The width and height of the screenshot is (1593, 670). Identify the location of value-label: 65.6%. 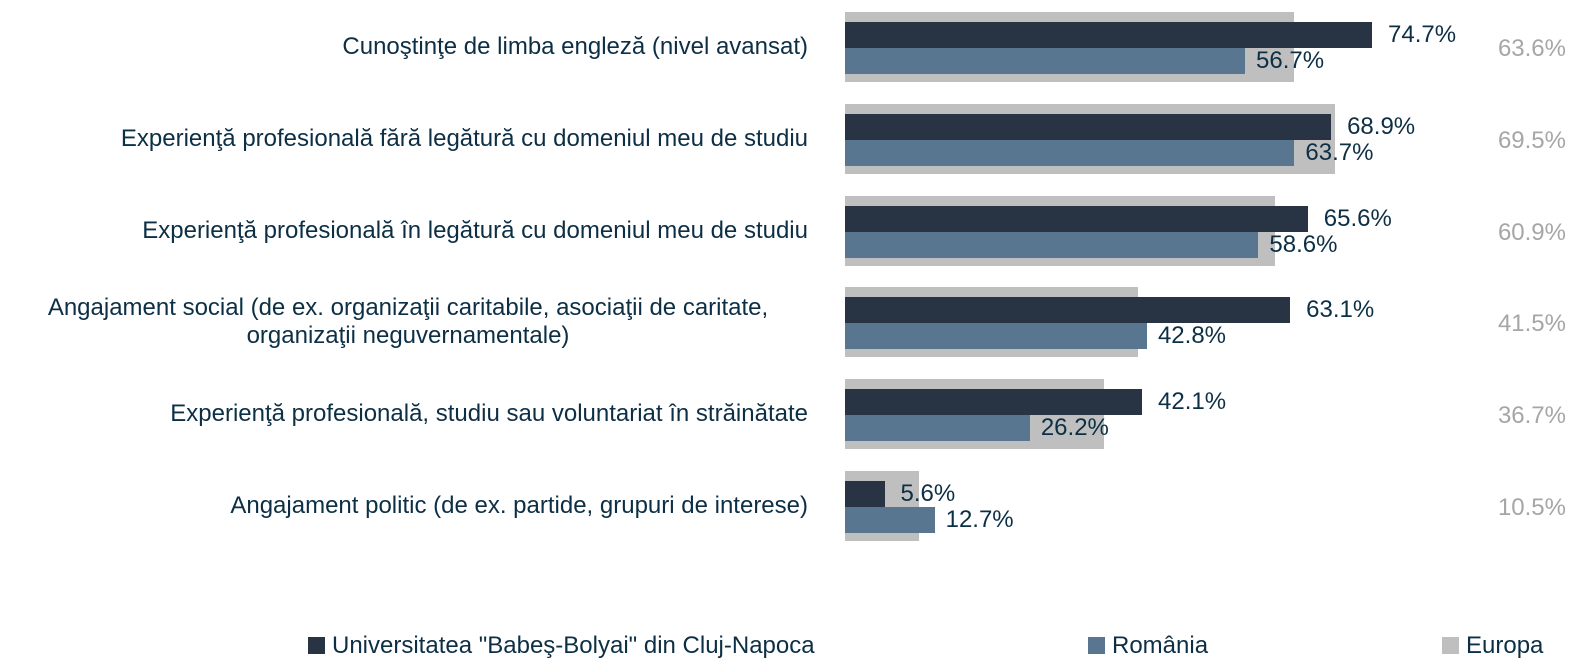
(1357, 218).